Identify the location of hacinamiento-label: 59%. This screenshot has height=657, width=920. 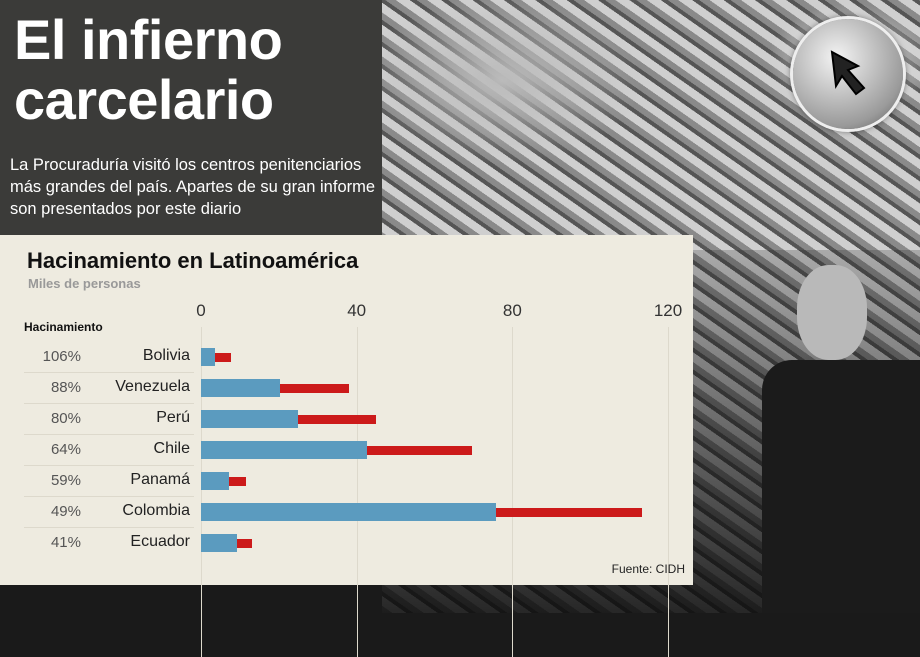
(65, 480).